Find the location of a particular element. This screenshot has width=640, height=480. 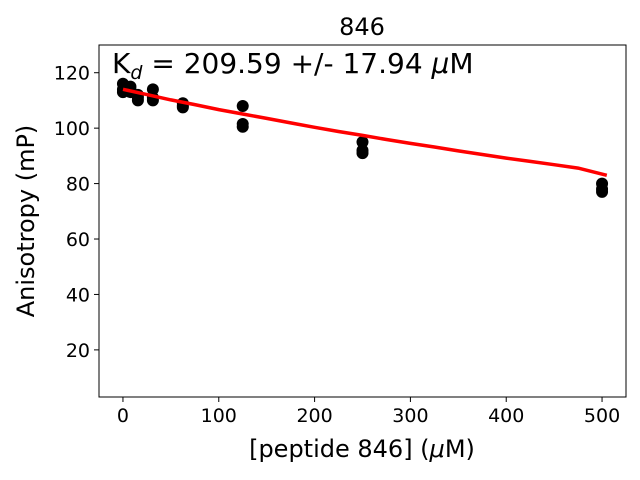

x-tick-label: 400 is located at coordinates (506, 416).